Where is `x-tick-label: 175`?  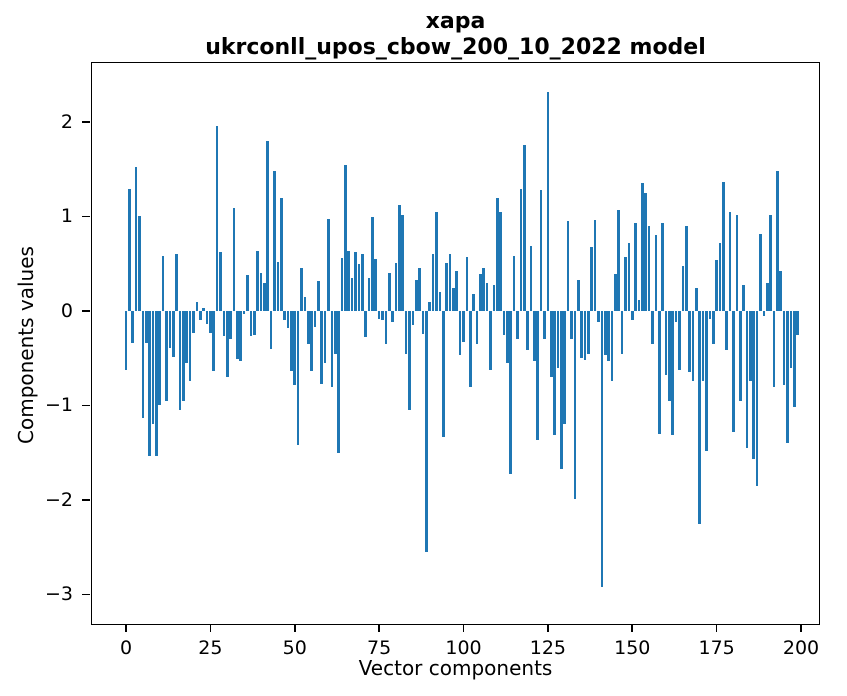
x-tick-label: 175 is located at coordinates (716, 648).